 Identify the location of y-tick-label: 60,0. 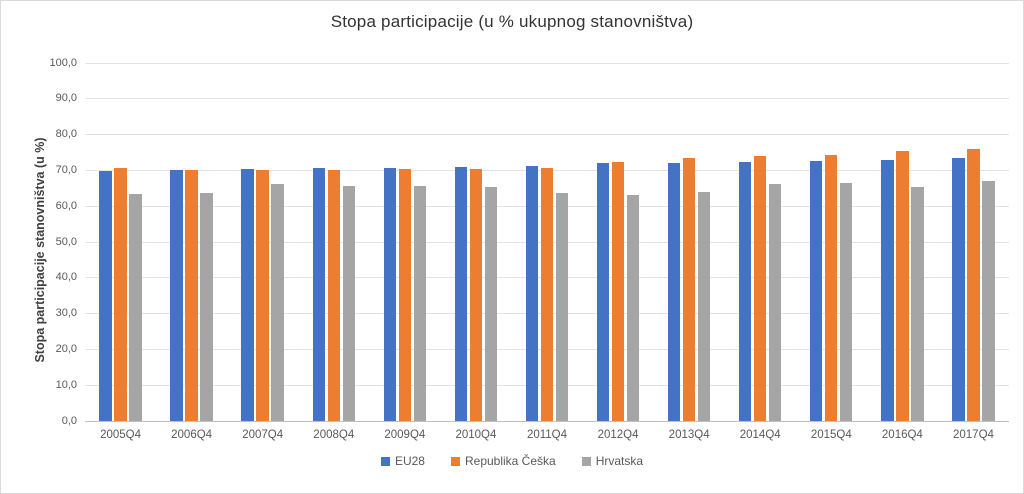
(66, 205).